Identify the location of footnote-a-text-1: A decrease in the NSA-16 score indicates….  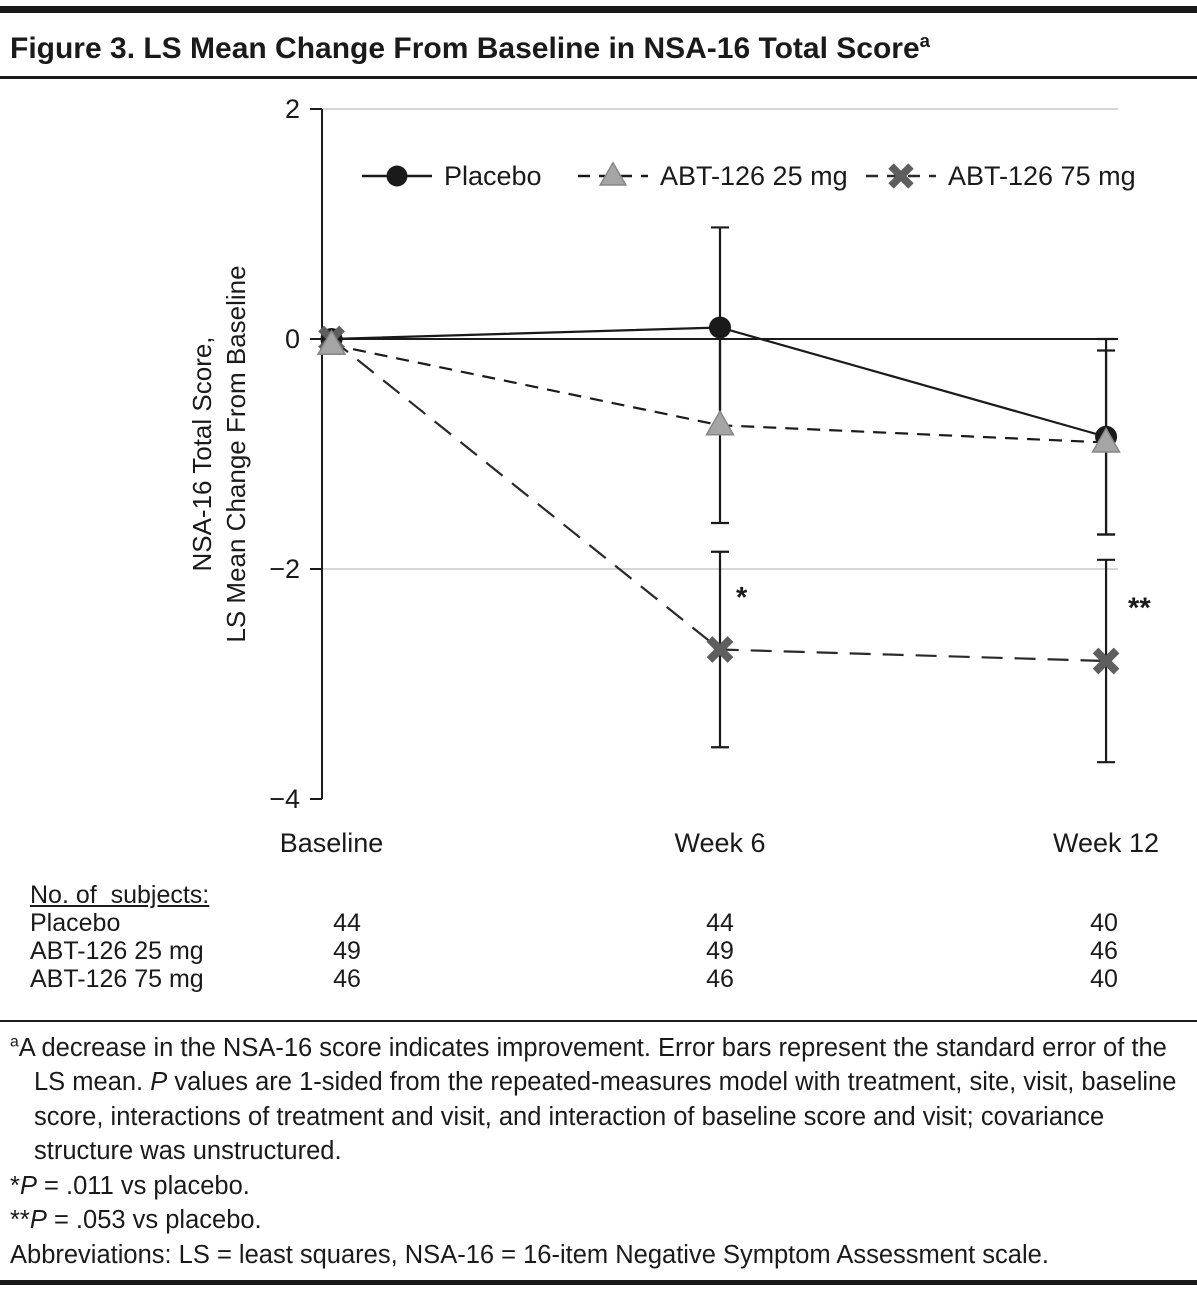
(592, 1065).